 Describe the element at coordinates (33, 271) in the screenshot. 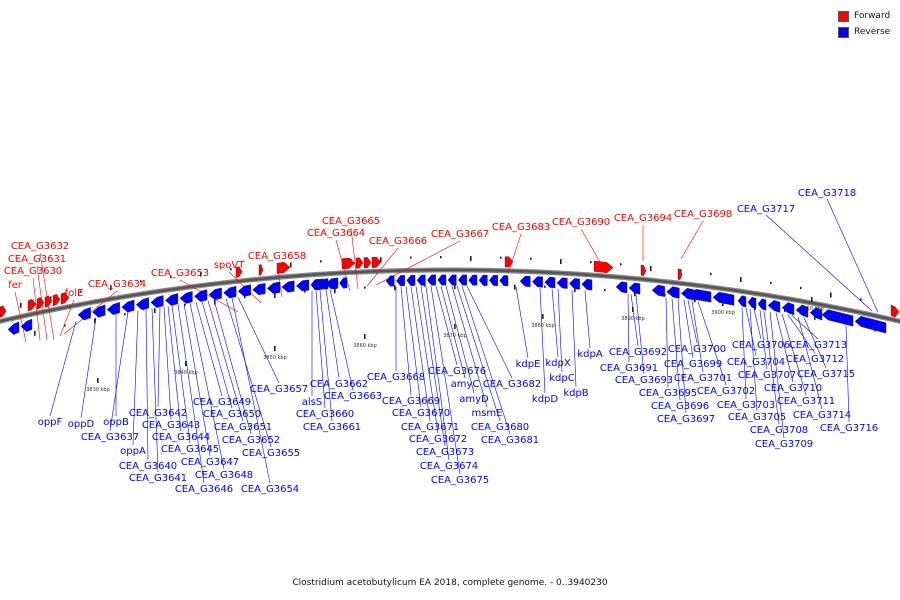

I see `gene-label-cea-g3630: CEA_G3630` at that location.